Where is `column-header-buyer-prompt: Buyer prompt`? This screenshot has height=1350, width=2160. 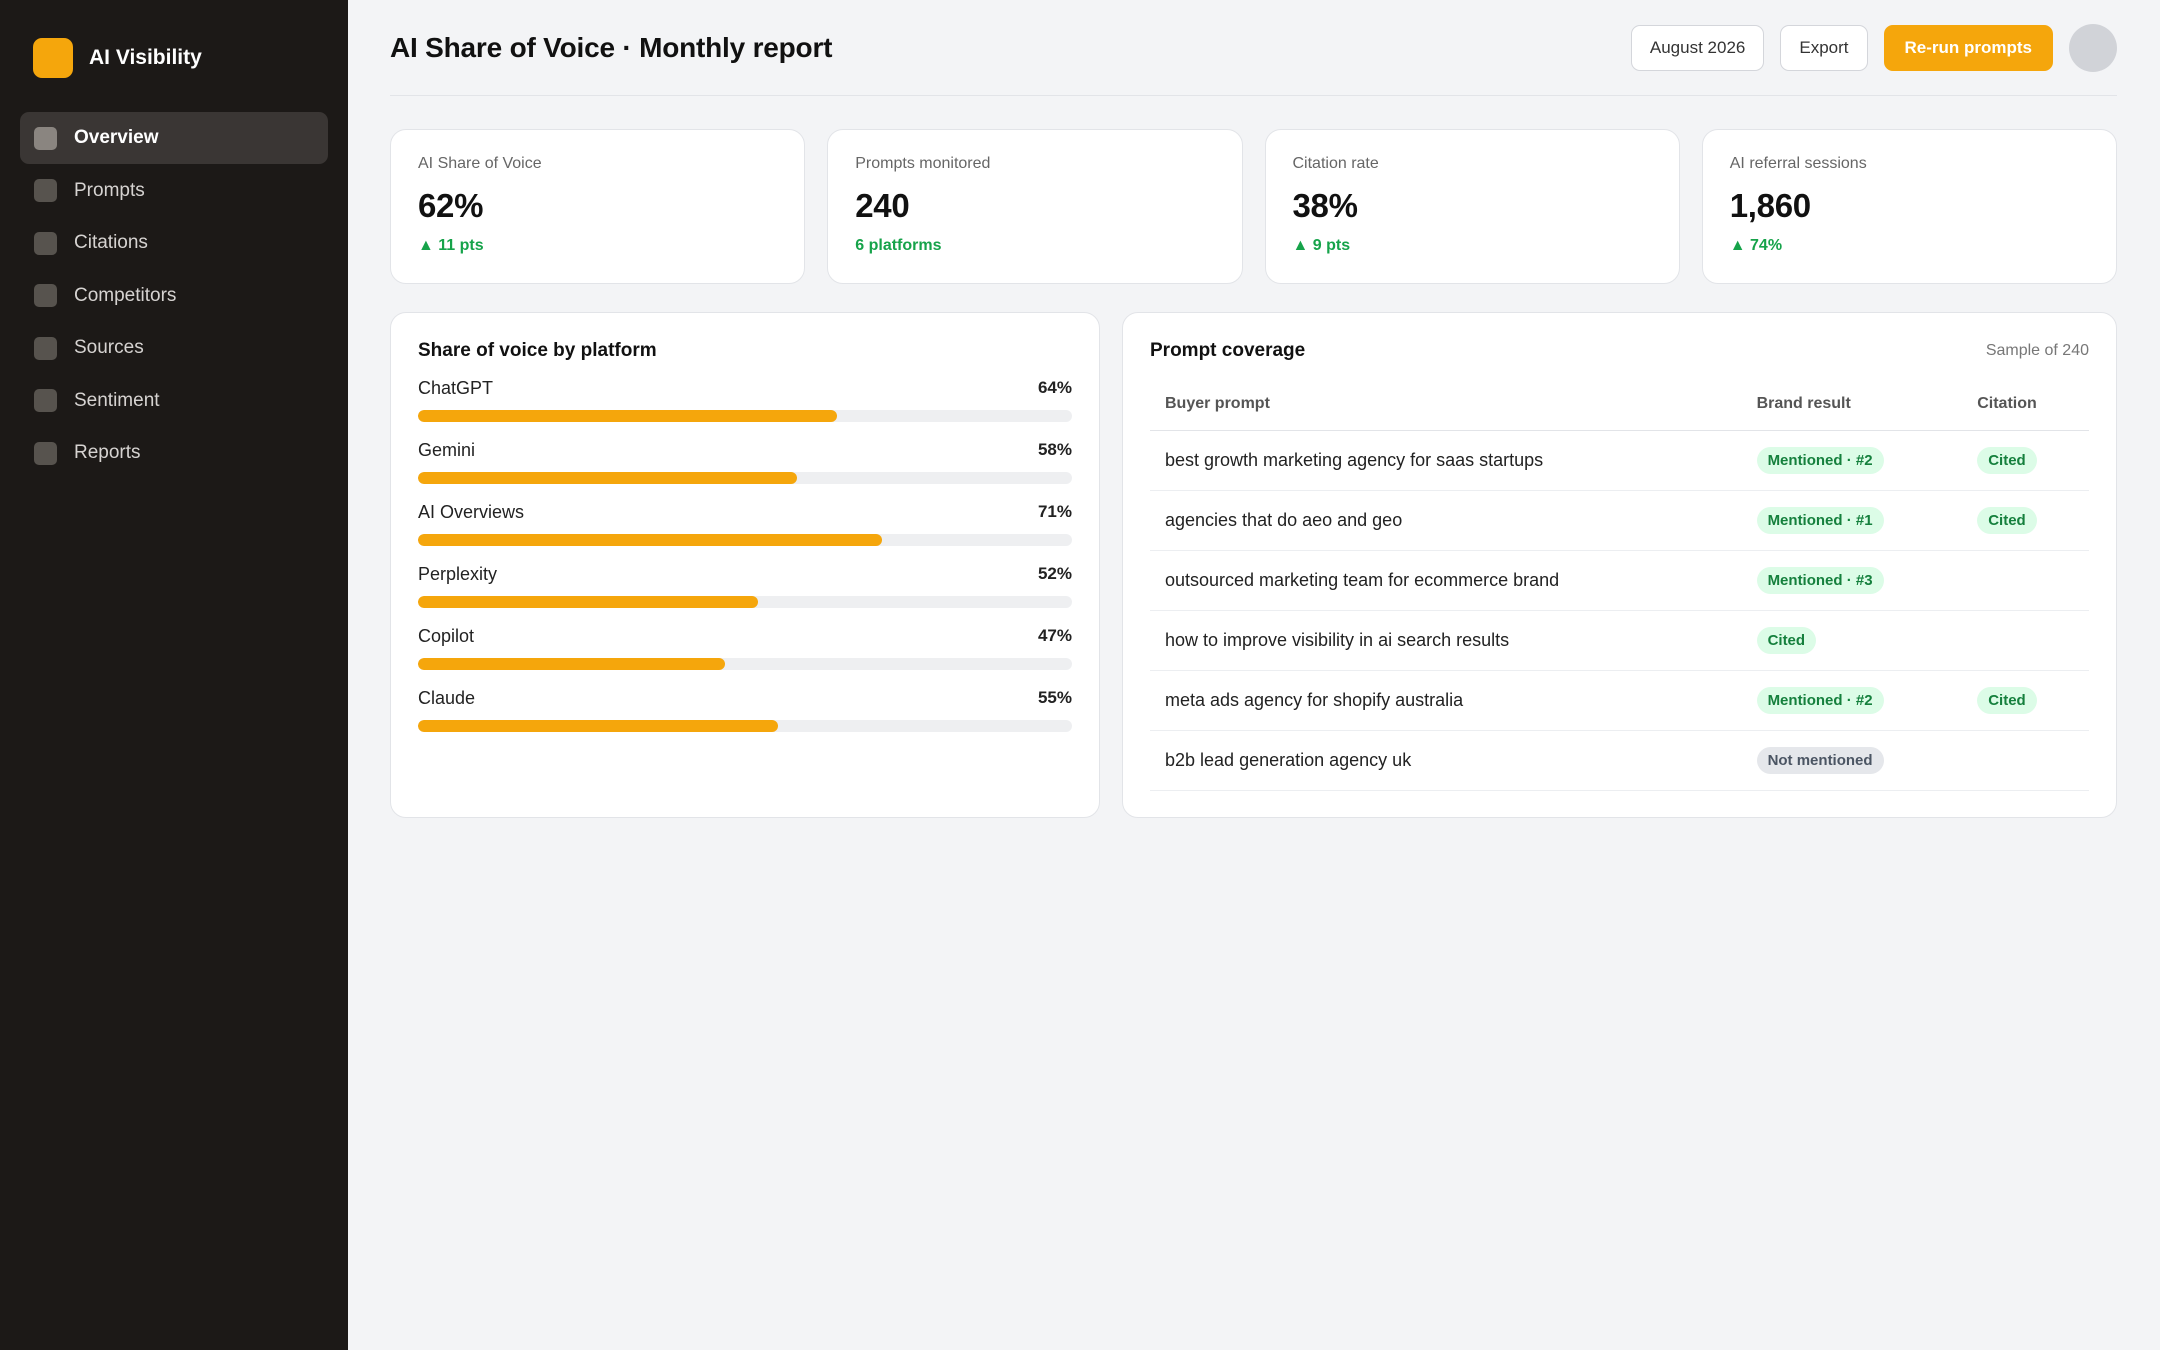
column-header-buyer-prompt: Buyer prompt is located at coordinates (1446, 404).